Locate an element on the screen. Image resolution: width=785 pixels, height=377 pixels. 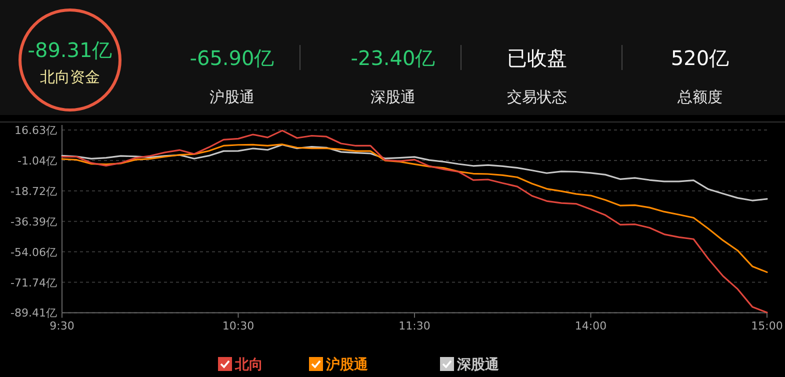
legend-label: 深股通 is located at coordinates (478, 364).